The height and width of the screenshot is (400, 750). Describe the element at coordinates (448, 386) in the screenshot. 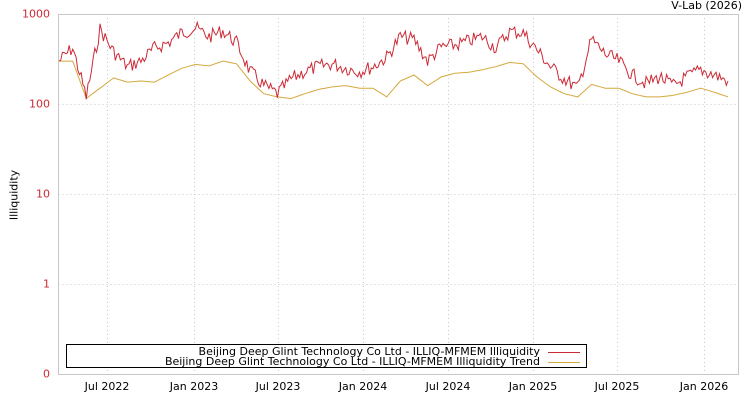

I see `x-tick-jul-2024: Jul 2024` at that location.